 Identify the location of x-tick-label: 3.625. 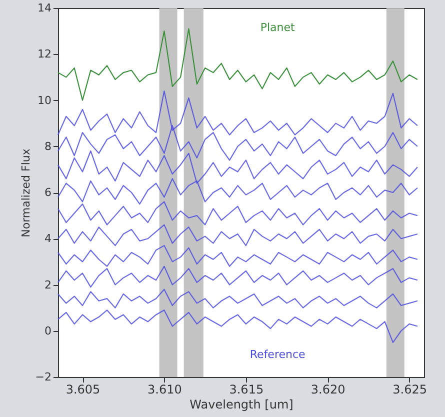
(409, 389).